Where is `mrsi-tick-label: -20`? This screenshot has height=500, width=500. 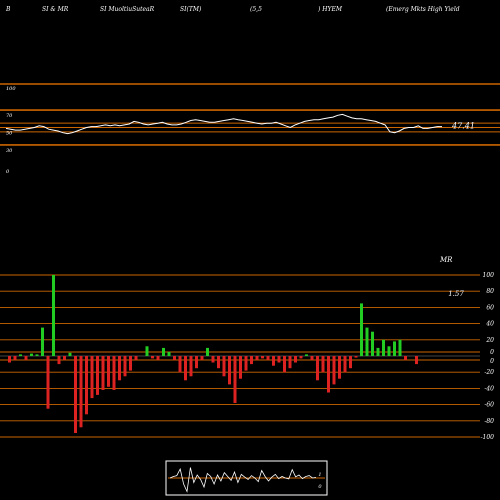 mrsi-tick-label: -20 is located at coordinates (489, 372).